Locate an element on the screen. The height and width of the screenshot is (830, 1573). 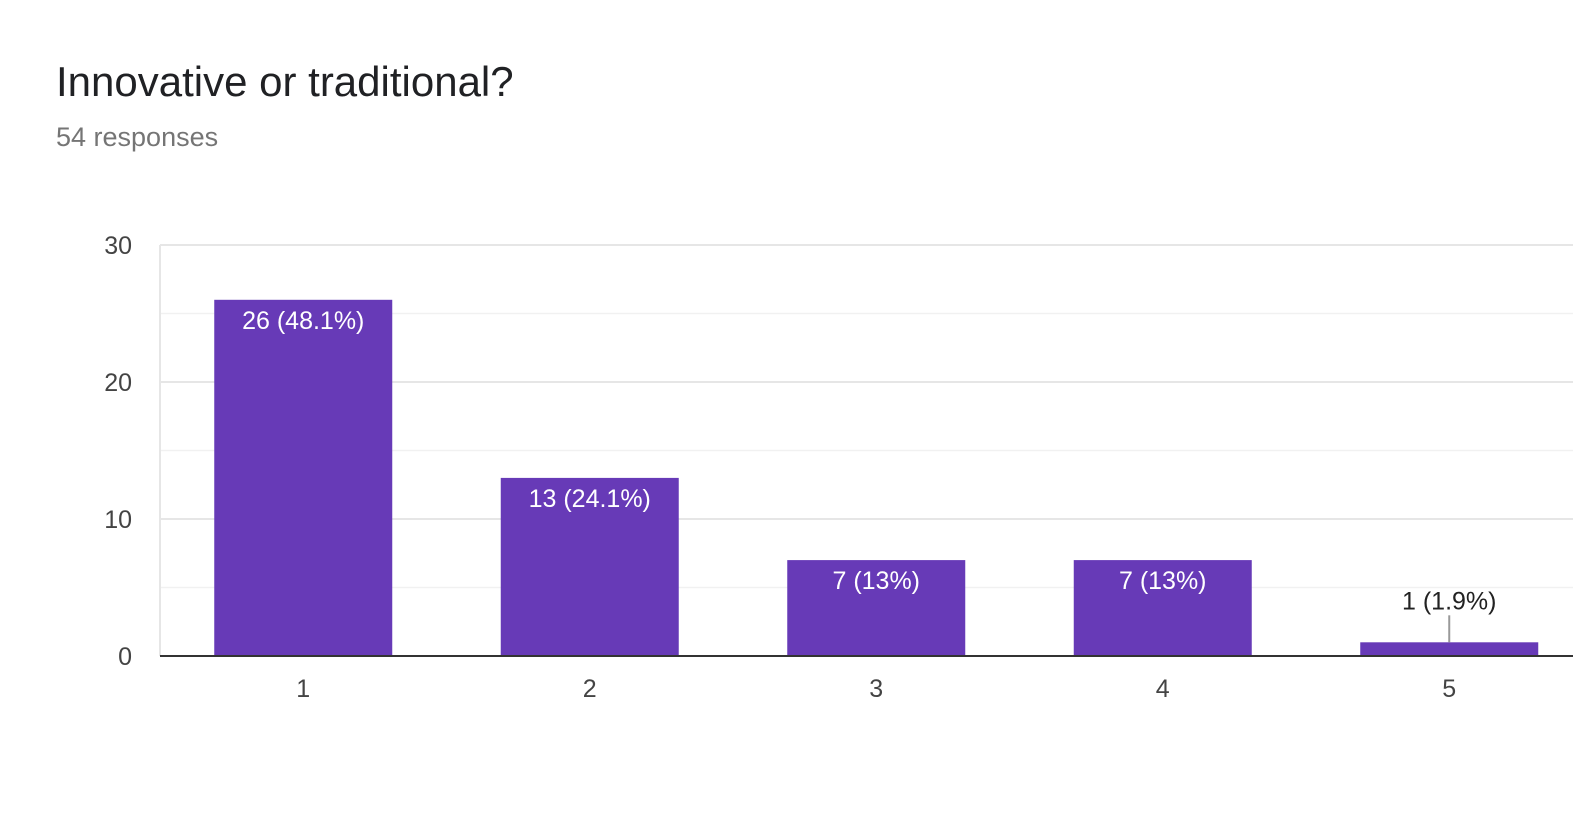
data-label: 13 (24.1%) is located at coordinates (590, 499).